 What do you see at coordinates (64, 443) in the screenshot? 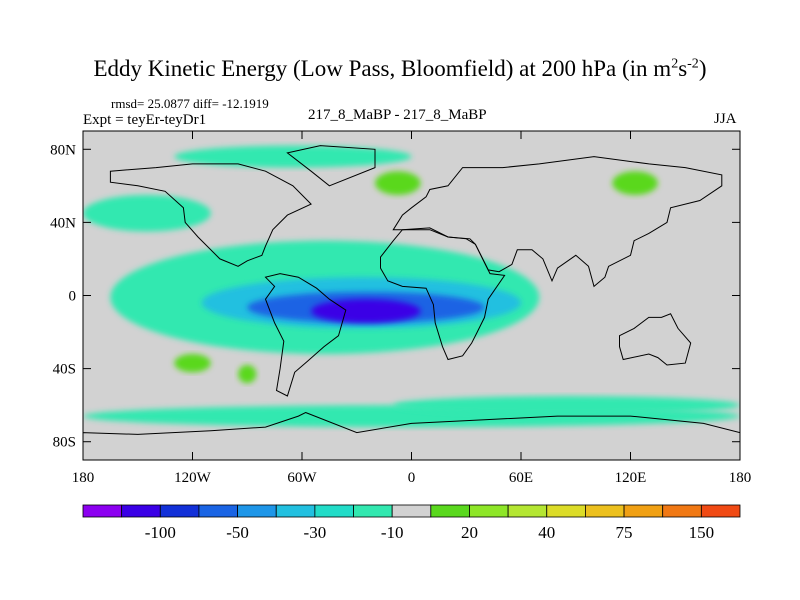
I see `y-tick-label: 80S` at bounding box center [64, 443].